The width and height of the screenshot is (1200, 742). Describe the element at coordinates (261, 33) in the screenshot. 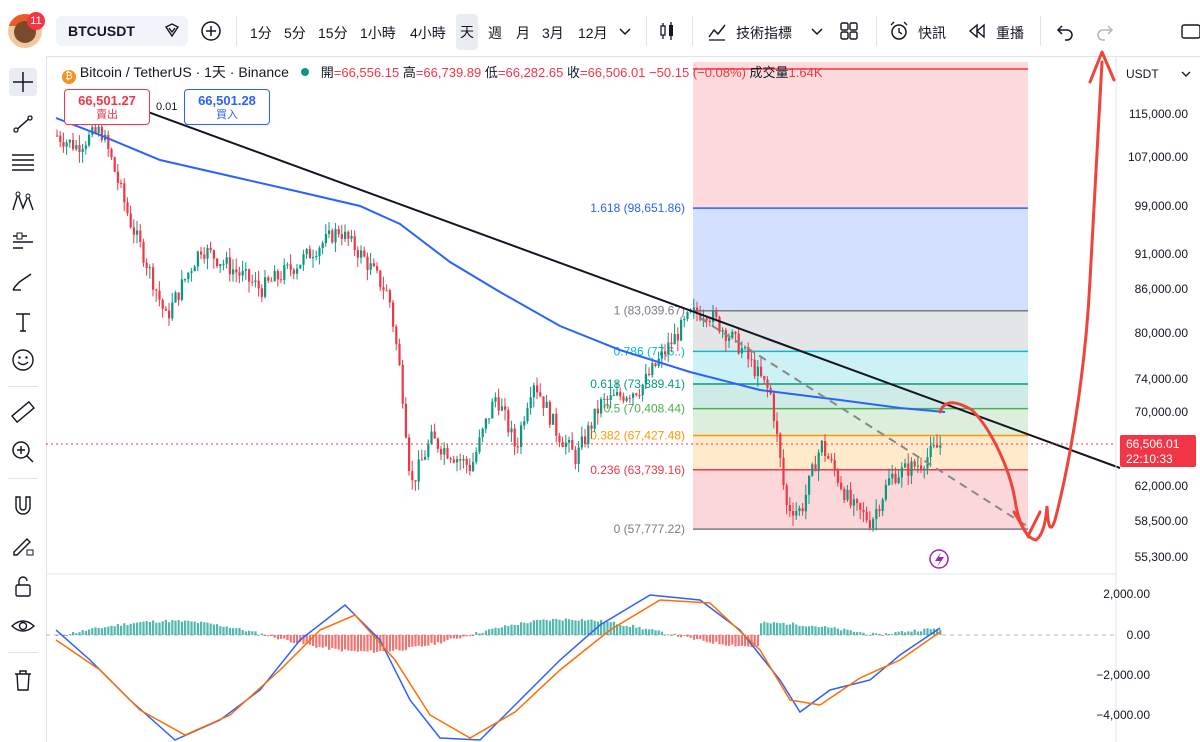

I see `timeframe-1m: 1分` at that location.